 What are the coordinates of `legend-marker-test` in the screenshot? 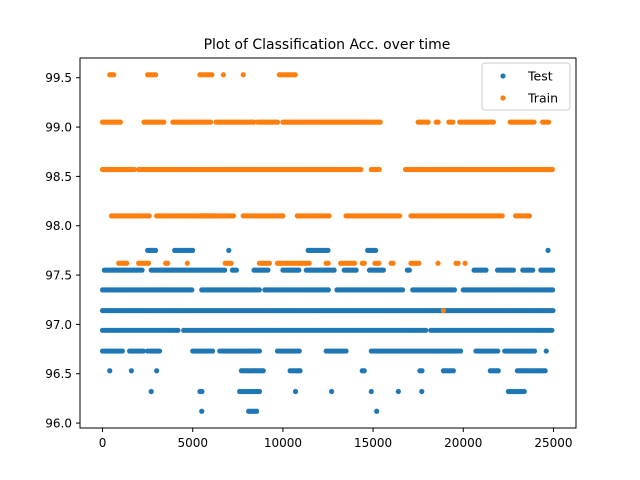 It's located at (503, 76).